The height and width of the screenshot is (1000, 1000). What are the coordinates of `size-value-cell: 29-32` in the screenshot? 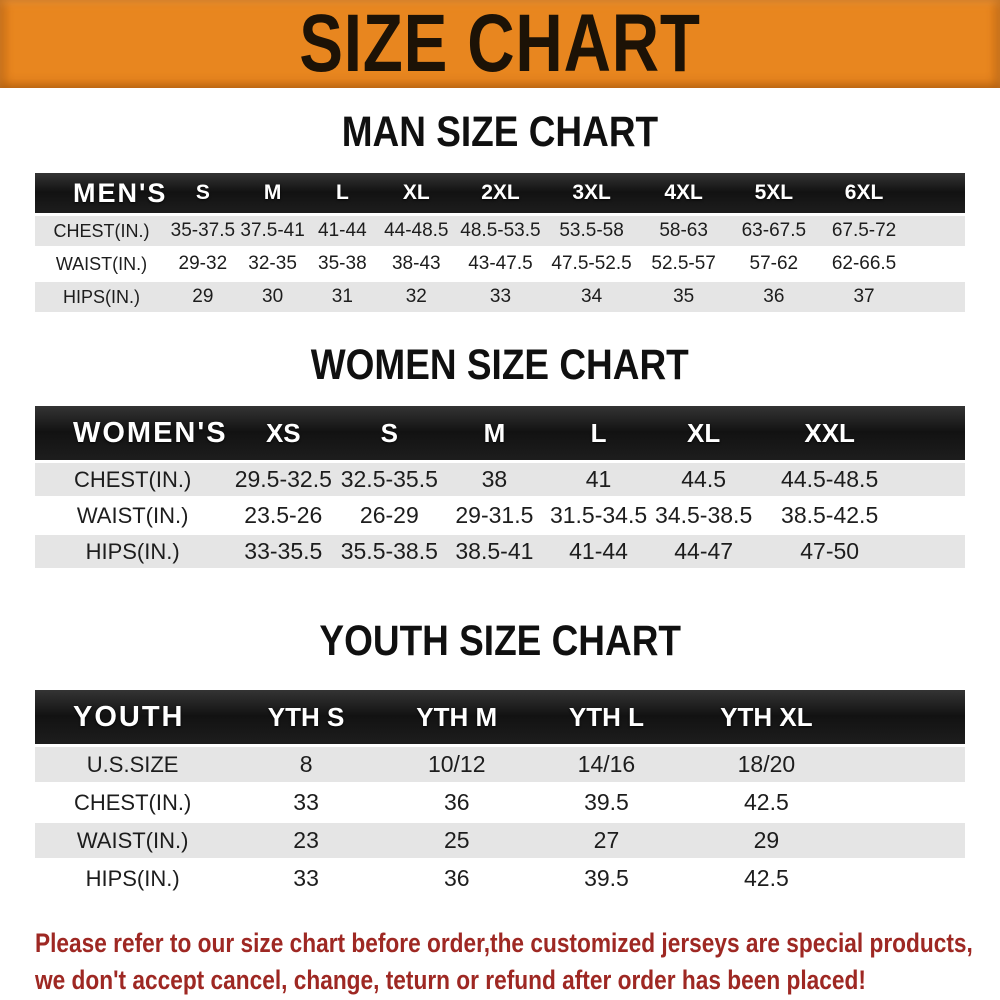 It's located at (202, 264).